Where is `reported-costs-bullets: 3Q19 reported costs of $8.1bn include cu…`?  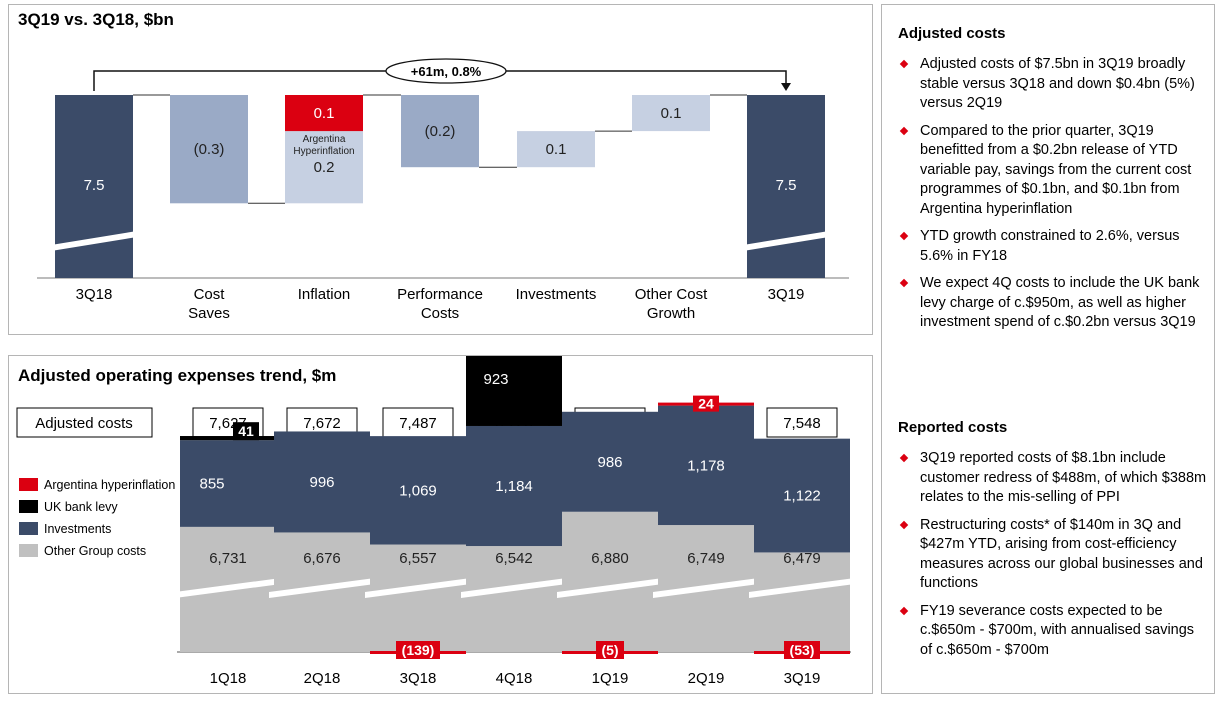
reported-costs-bullets: 3Q19 reported costs of $8.1bn include cu… is located at coordinates (1054, 558).